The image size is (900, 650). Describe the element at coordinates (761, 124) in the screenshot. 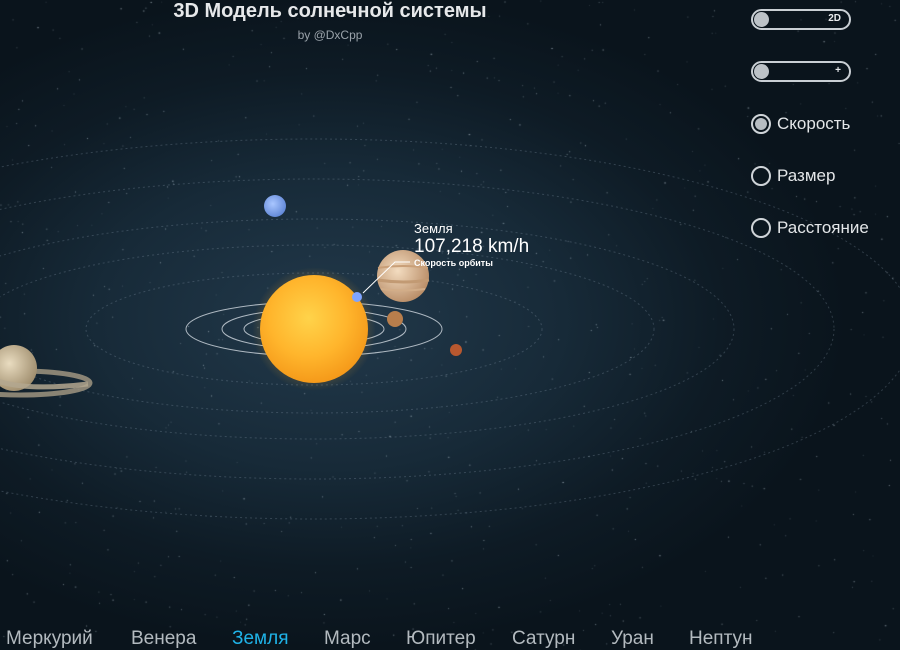

I see `radio-selected-icon` at that location.